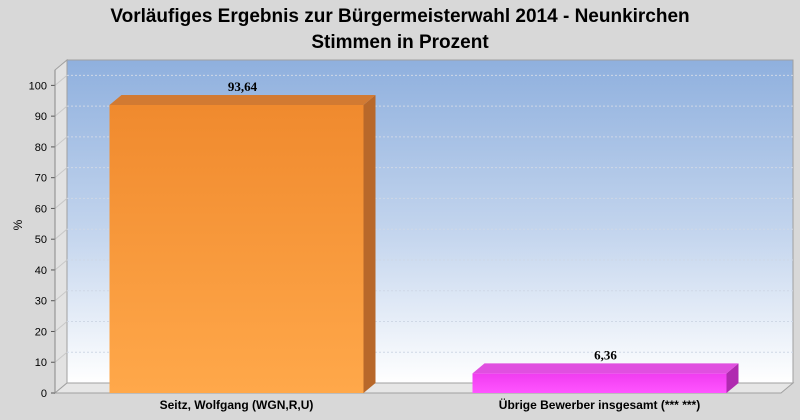  Describe the element at coordinates (18, 224) in the screenshot. I see `y-axis-title: %` at that location.